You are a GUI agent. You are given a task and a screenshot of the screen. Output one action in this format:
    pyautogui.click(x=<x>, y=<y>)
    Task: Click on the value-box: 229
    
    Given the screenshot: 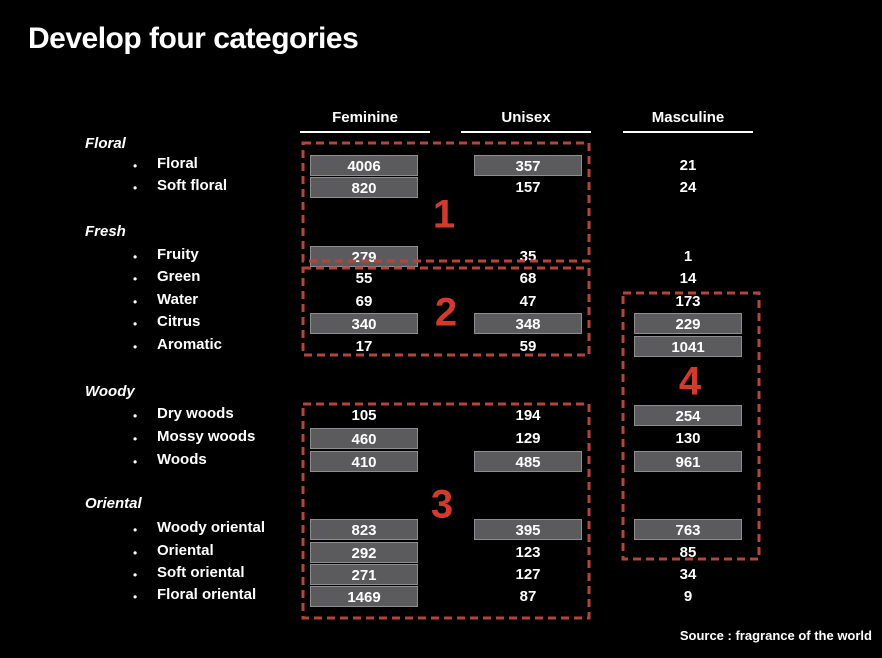 What is the action you would take?
    pyautogui.click(x=688, y=323)
    